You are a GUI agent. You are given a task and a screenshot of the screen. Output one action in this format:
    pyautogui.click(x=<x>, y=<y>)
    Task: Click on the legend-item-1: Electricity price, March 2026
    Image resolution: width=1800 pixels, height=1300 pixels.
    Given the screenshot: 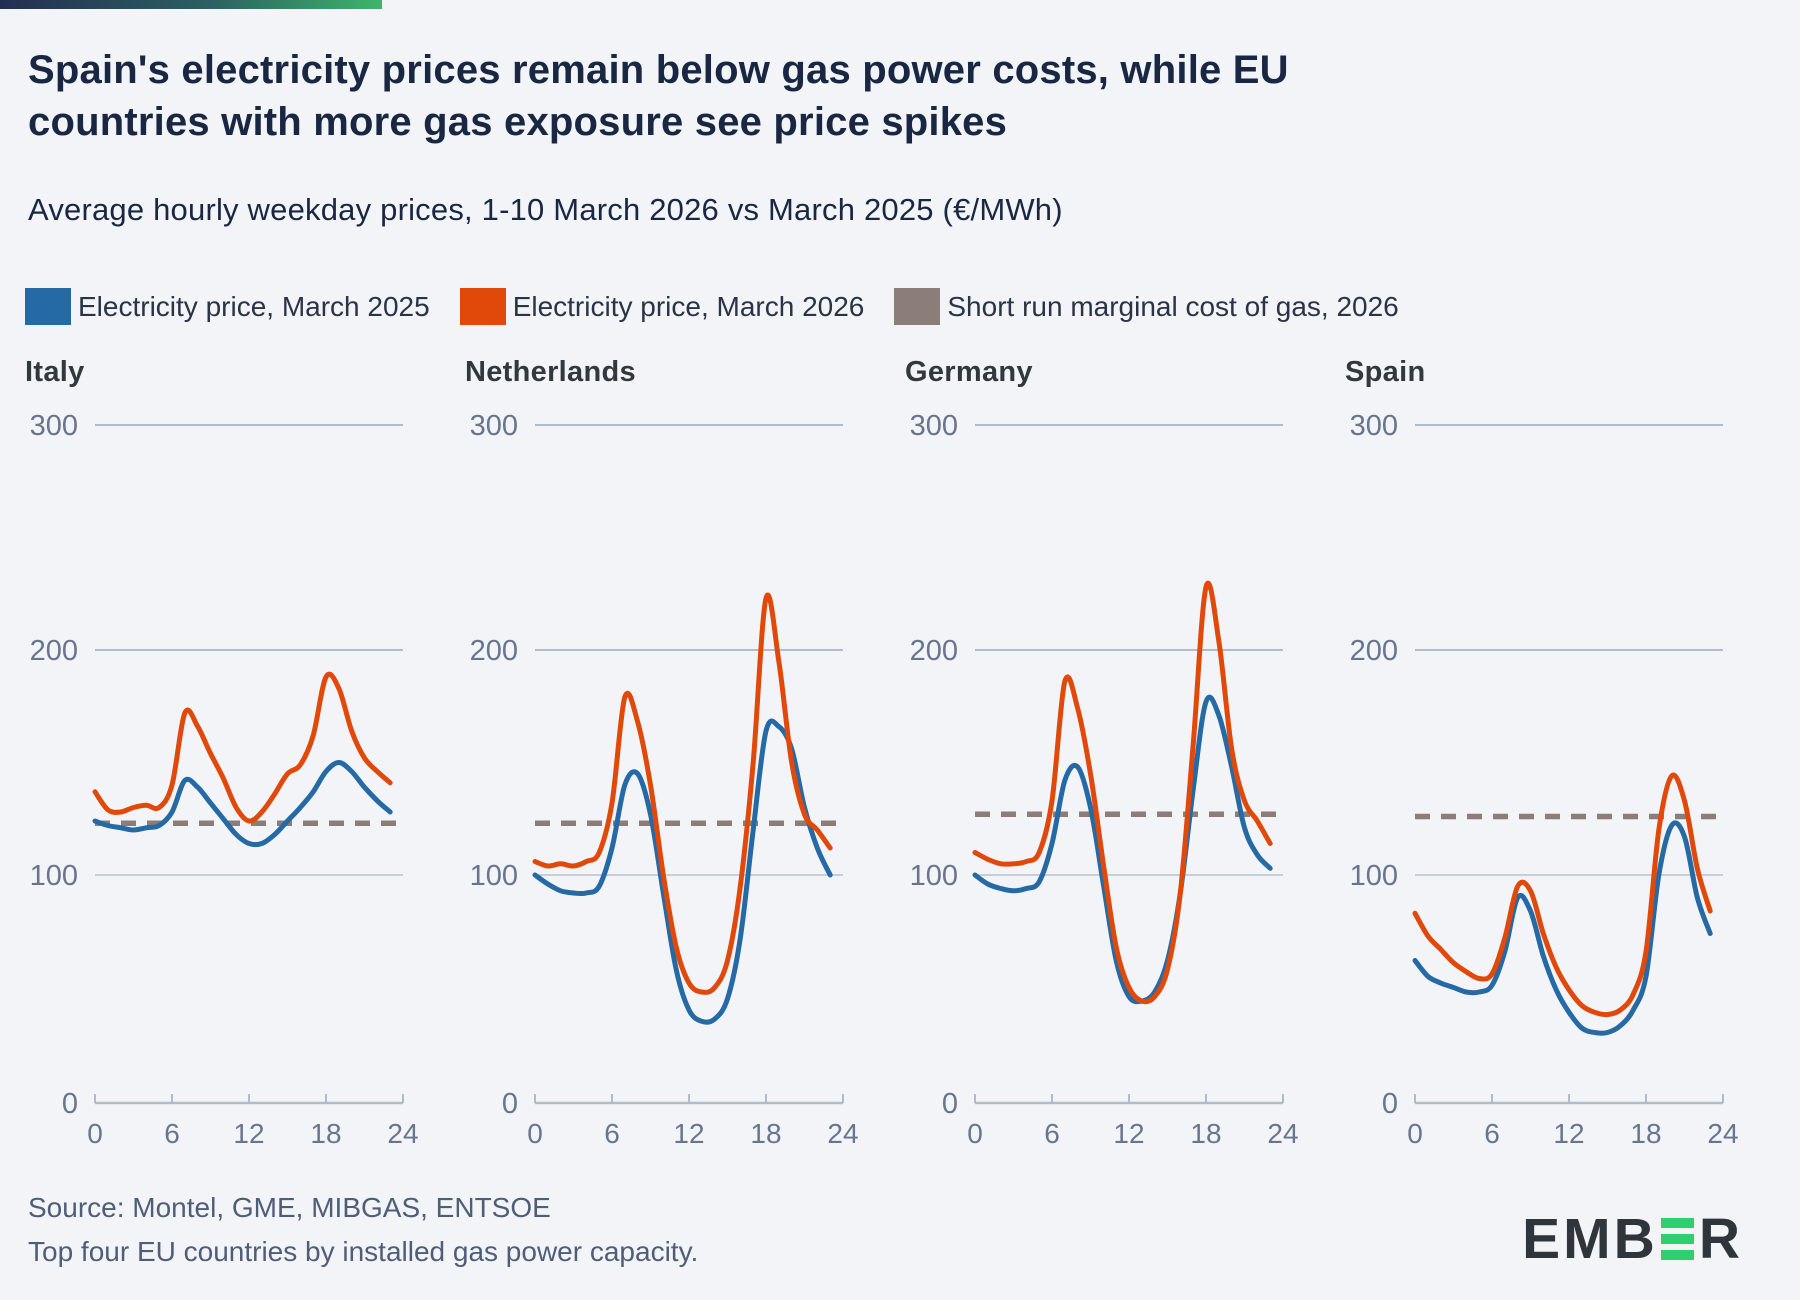 What is the action you would take?
    pyautogui.click(x=662, y=306)
    